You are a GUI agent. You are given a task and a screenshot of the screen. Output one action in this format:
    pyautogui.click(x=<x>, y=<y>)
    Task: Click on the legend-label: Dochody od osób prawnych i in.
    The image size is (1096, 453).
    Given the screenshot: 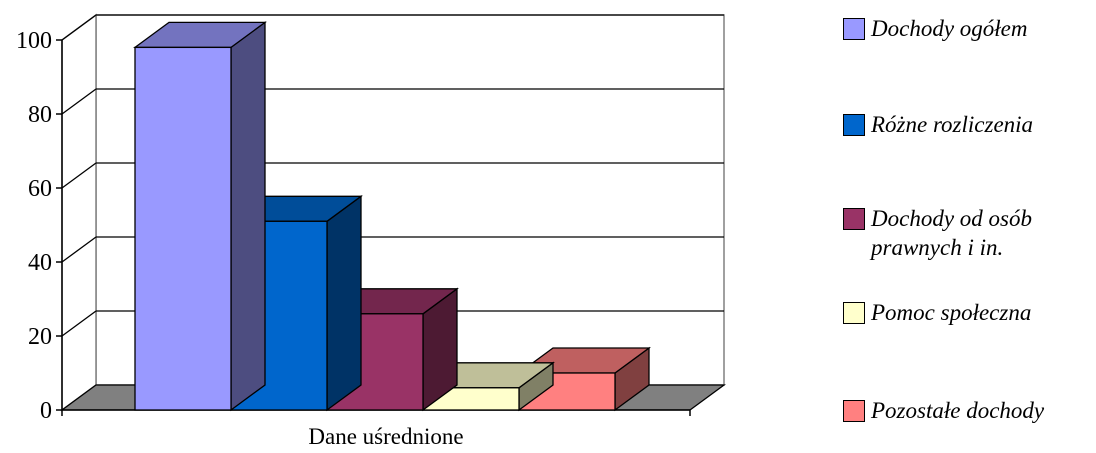 What is the action you would take?
    pyautogui.click(x=951, y=233)
    